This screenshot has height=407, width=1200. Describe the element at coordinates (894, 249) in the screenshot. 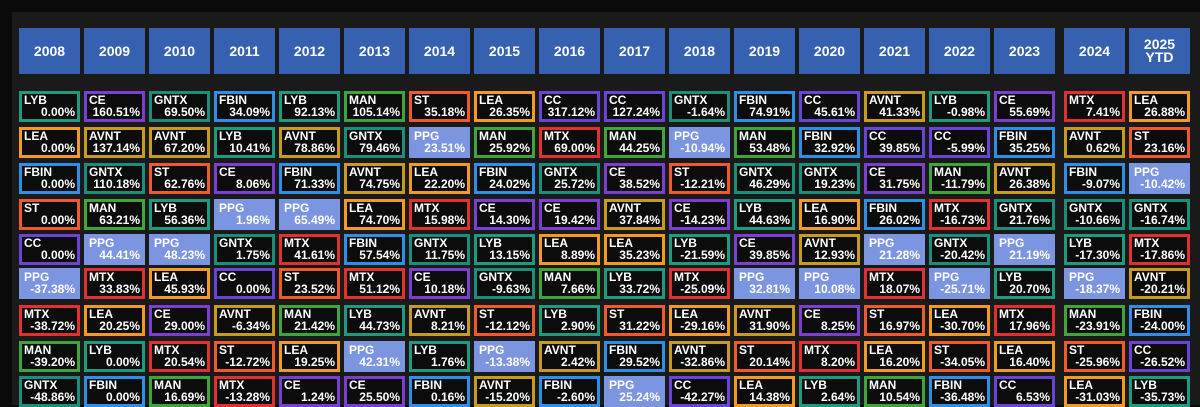

I see `return-cell: PPG 21.28%` at that location.